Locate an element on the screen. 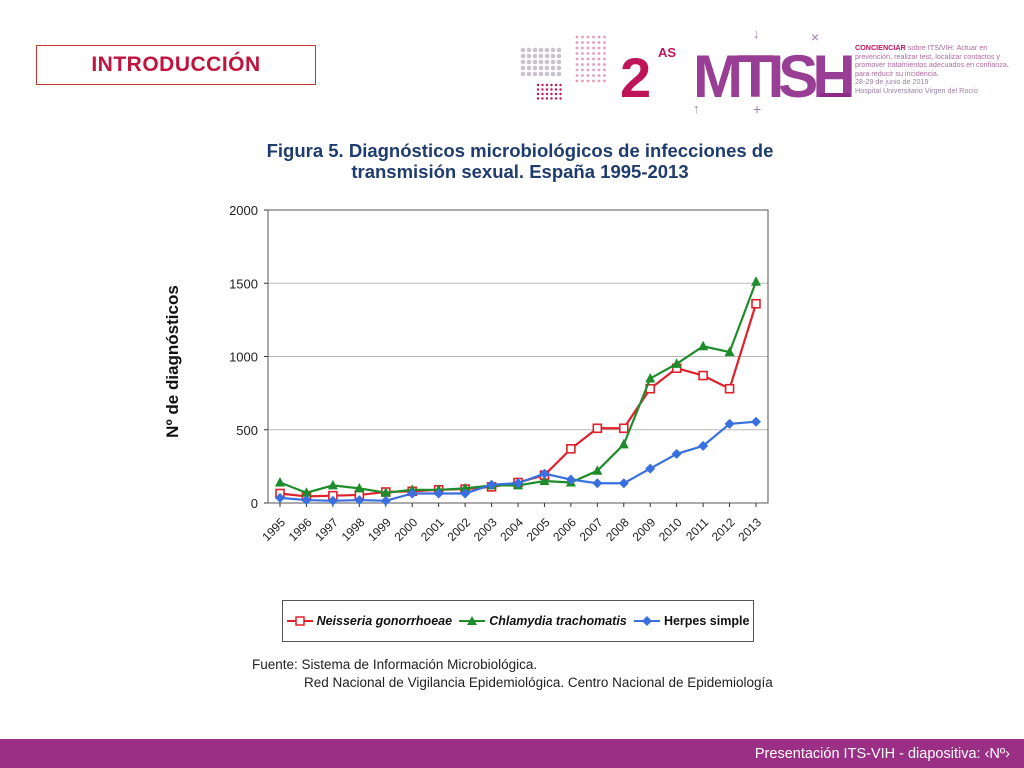 The height and width of the screenshot is (768, 1024). logo-edition: 2 is located at coordinates (635, 77).